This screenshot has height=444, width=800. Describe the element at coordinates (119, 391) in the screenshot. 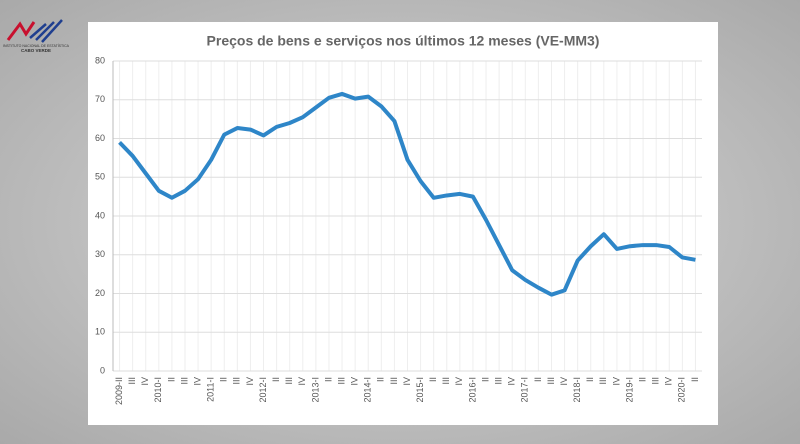

I see `x-tick-label: 2009-II` at that location.